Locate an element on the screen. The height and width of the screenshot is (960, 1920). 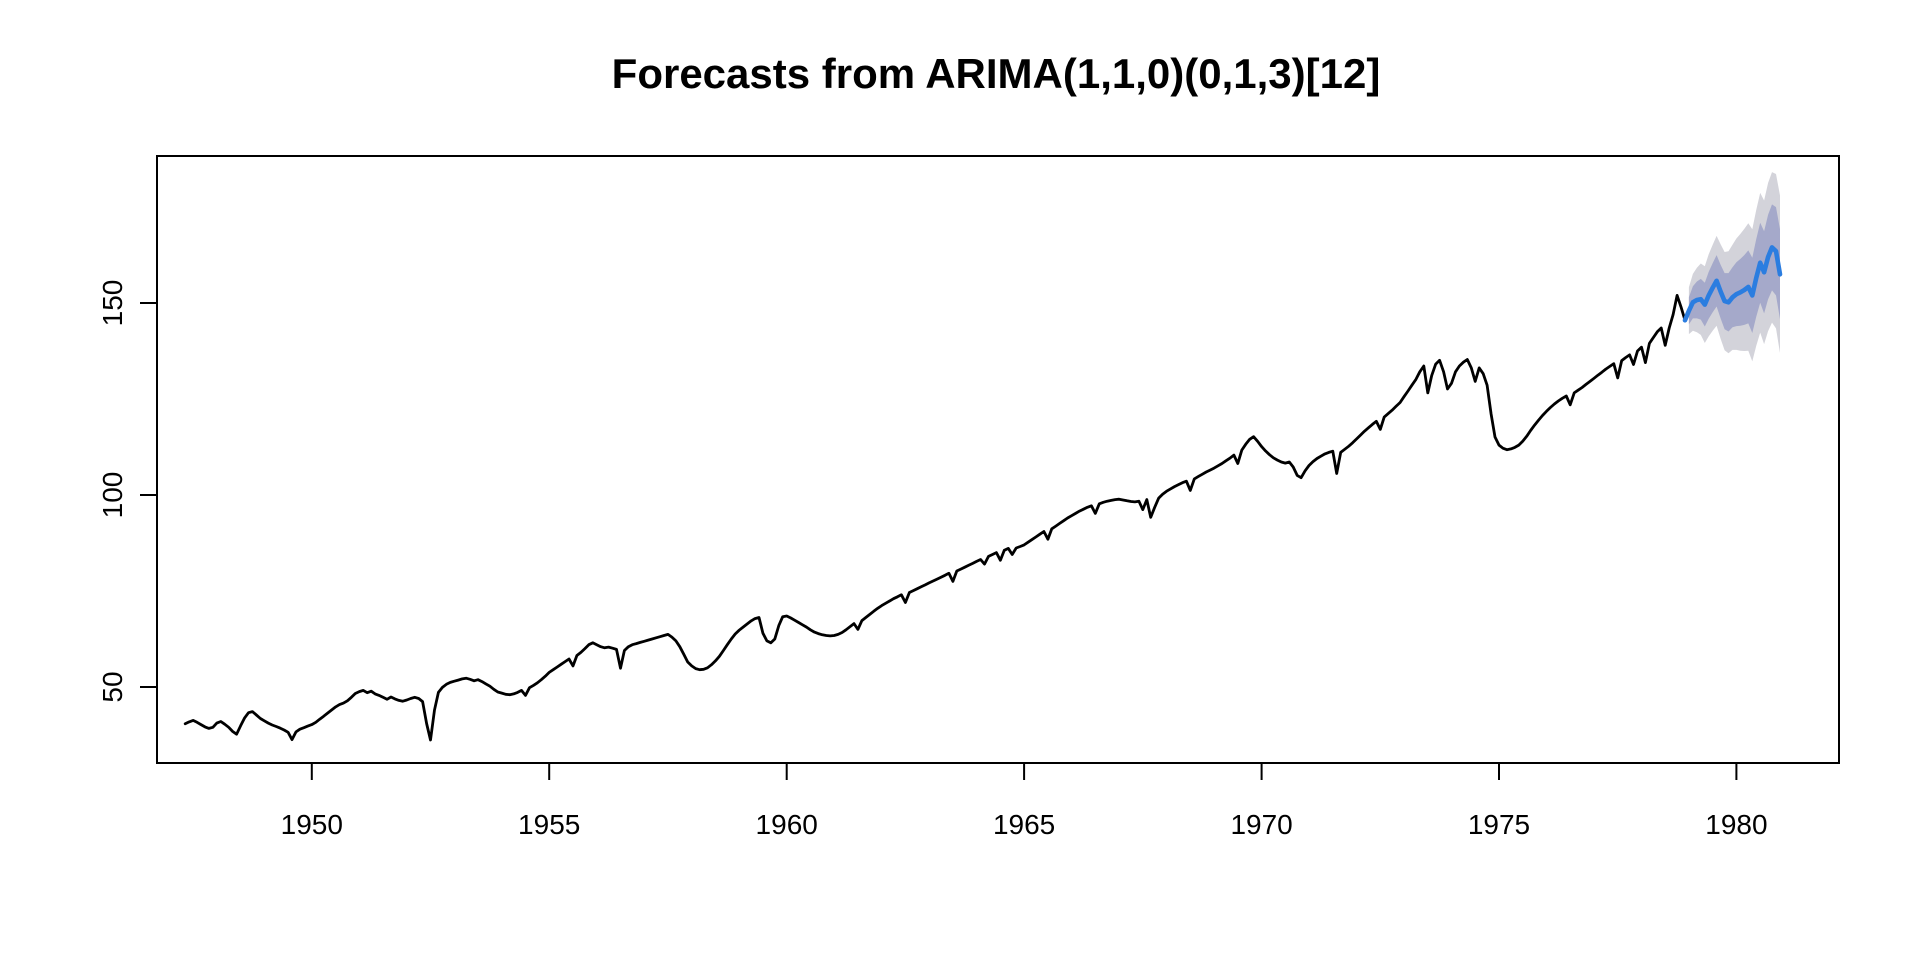
chart-title: Forecasts from ARIMA(1,1,0)(0,1,3)[12] is located at coordinates (996, 73).